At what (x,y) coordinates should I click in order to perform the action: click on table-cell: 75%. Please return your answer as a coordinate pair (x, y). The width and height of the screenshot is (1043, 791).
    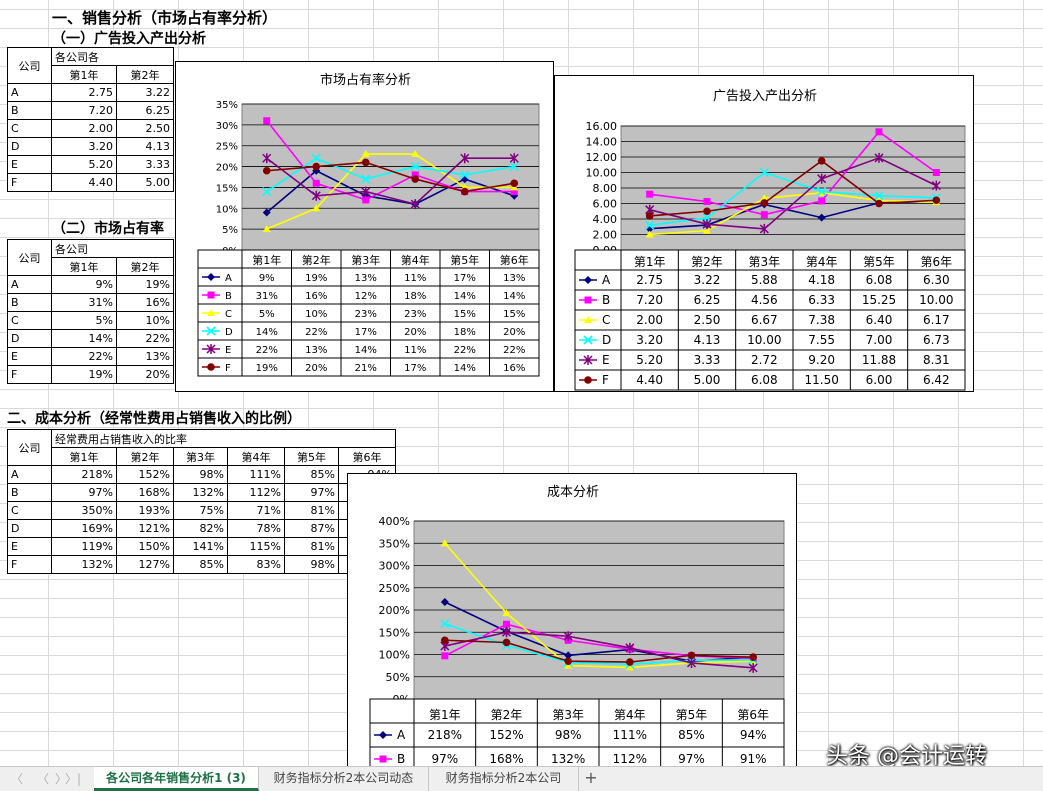
    Looking at the image, I should click on (200, 510).